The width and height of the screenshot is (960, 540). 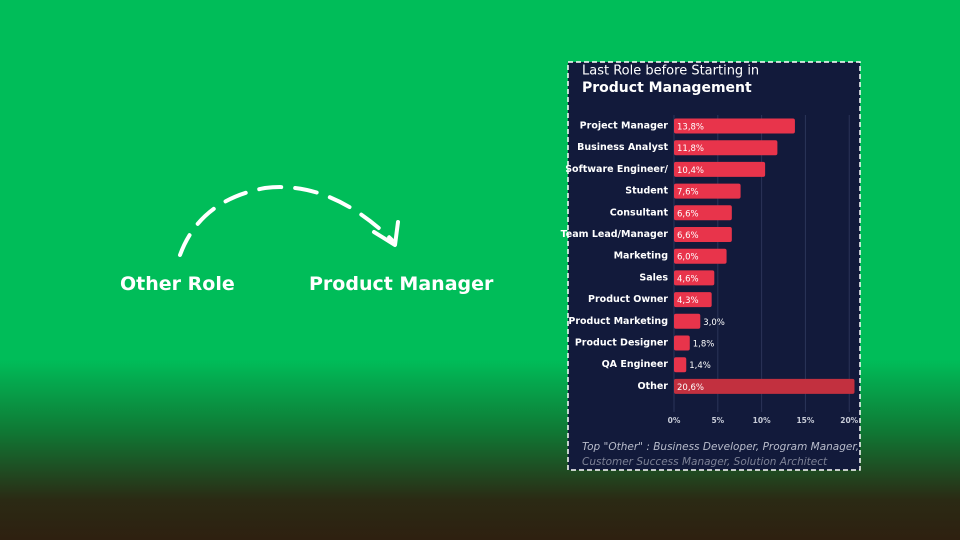 What do you see at coordinates (401, 284) in the screenshot?
I see `to-label: Product Manager` at bounding box center [401, 284].